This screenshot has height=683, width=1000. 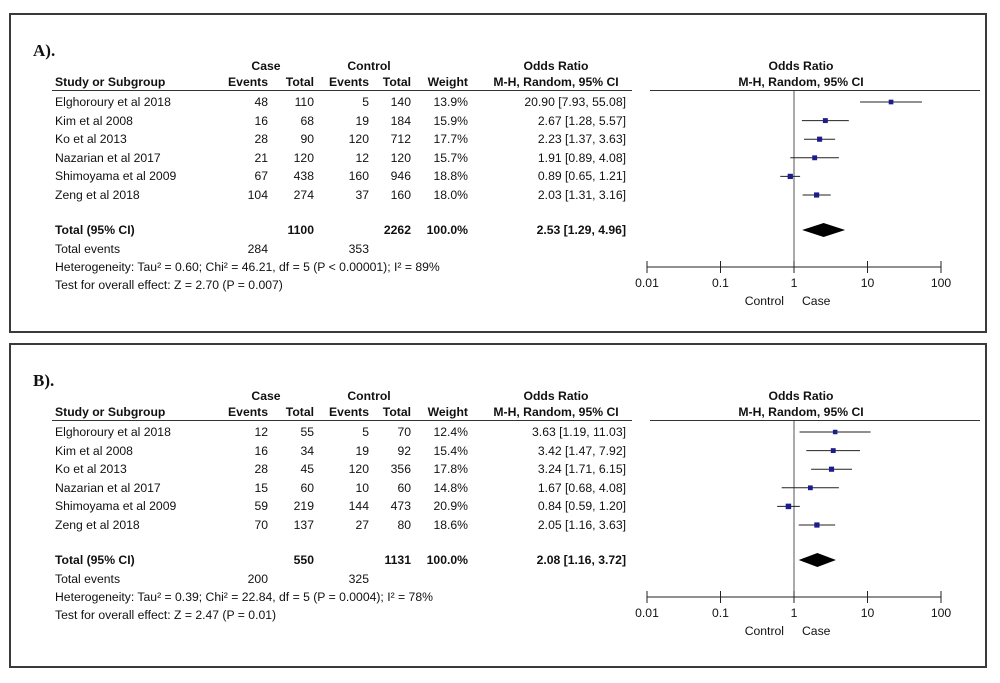 What do you see at coordinates (261, 469) in the screenshot?
I see `case-events: 28` at bounding box center [261, 469].